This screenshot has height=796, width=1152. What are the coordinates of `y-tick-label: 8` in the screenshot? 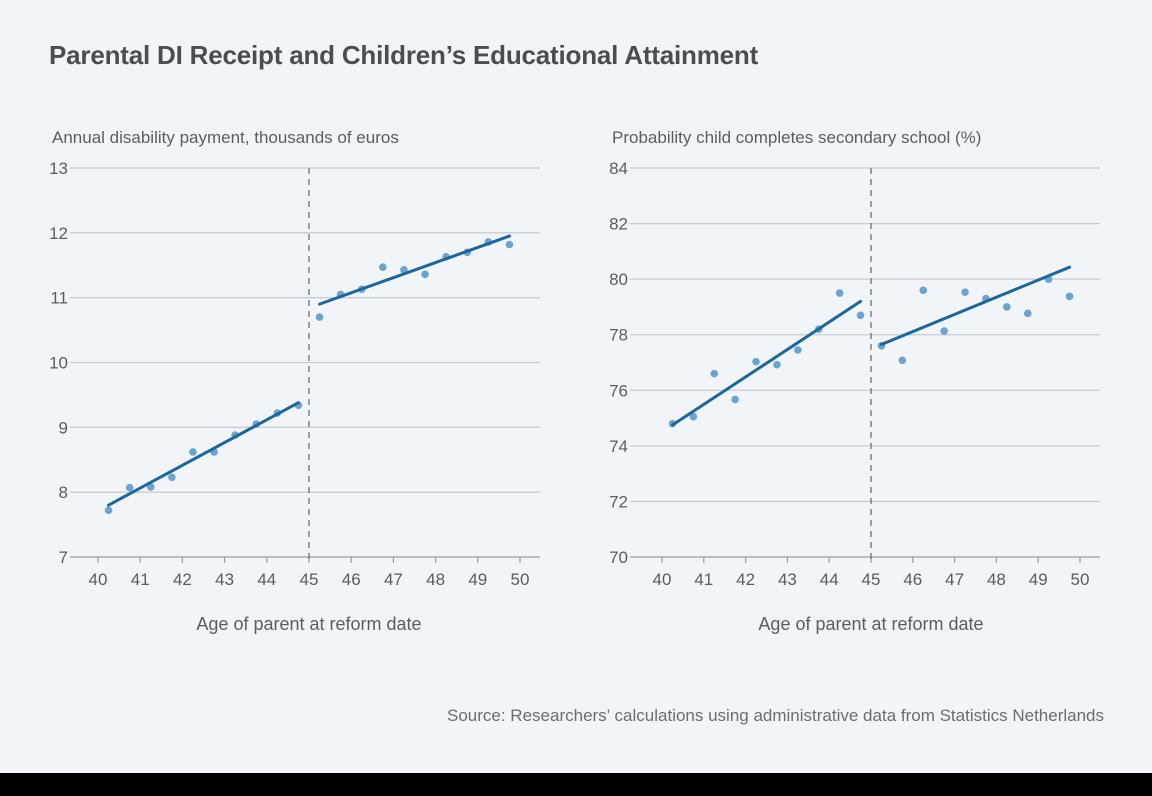 It's located at (63, 492).